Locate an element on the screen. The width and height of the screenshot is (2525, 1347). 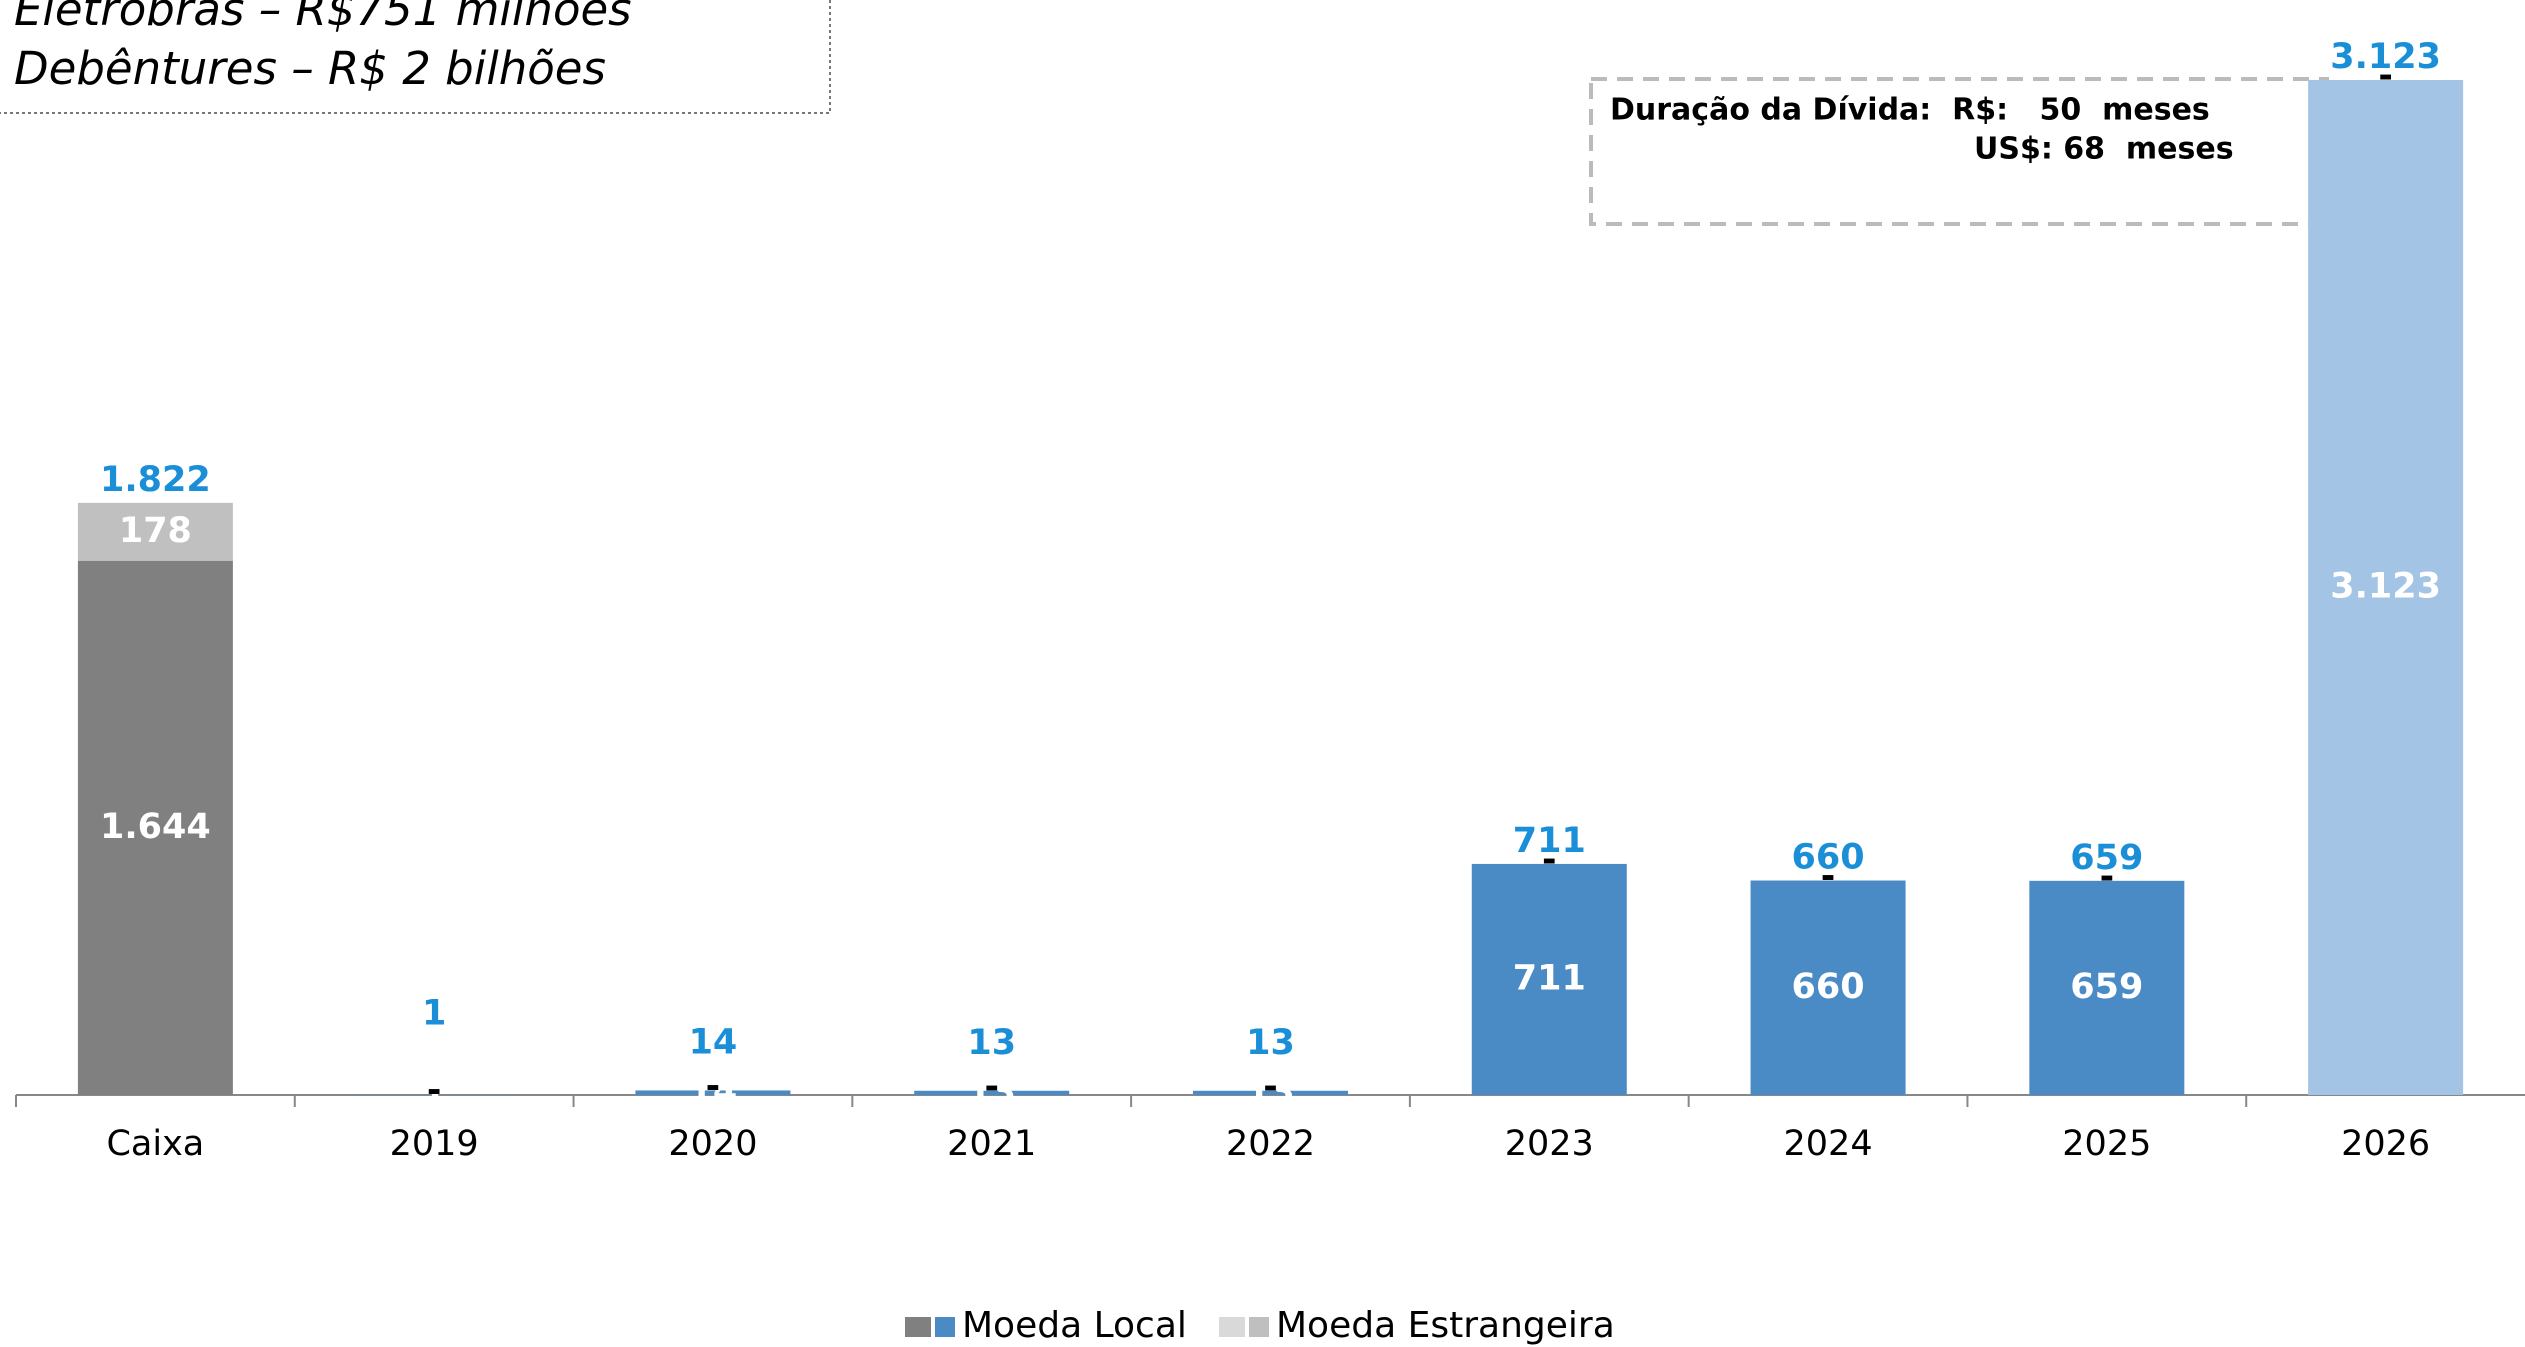
x-tick-label: 2020 is located at coordinates (712, 1144).